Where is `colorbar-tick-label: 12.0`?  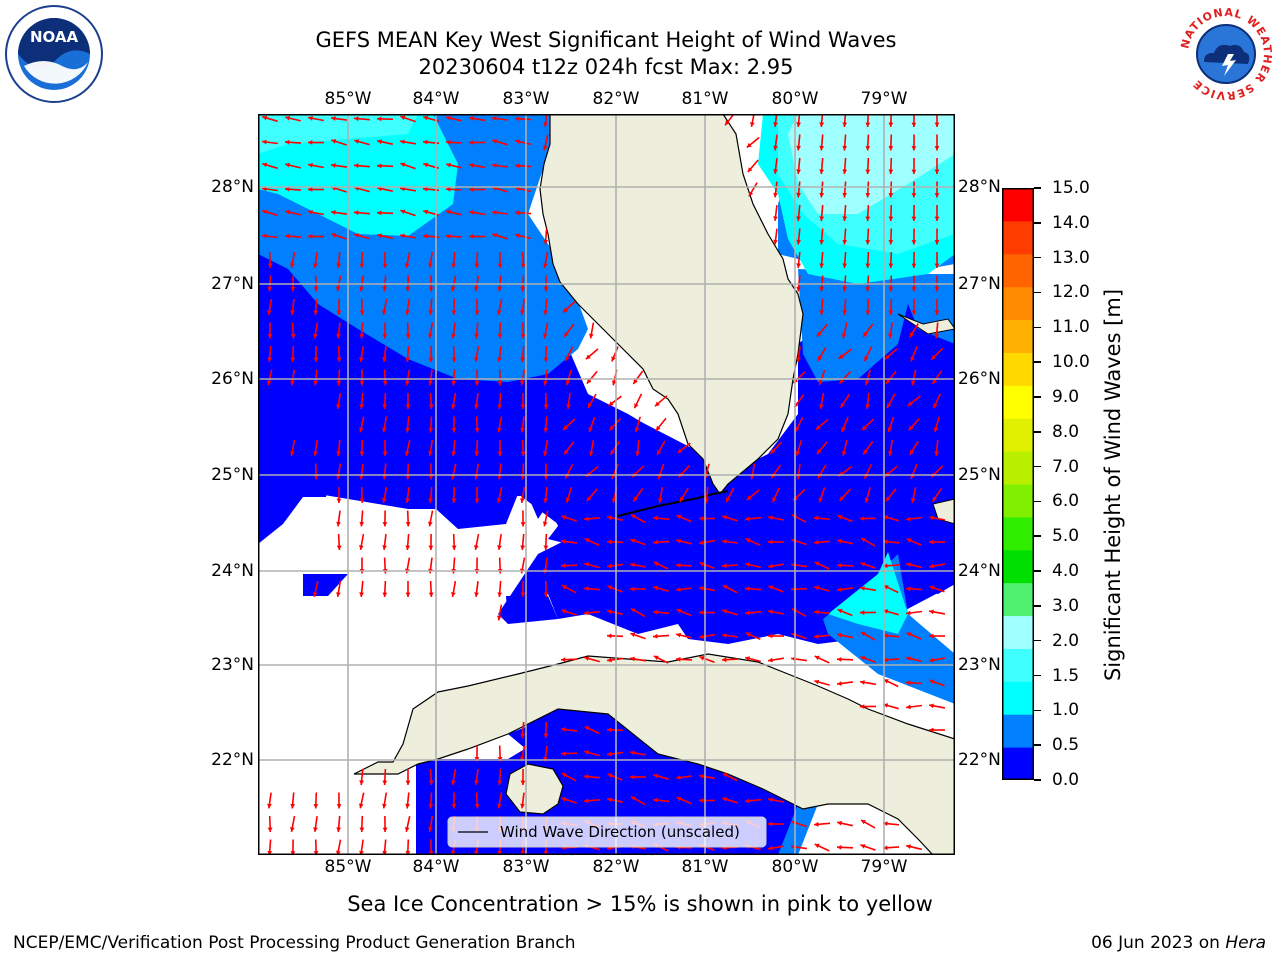
colorbar-tick-label: 12.0 is located at coordinates (1071, 292).